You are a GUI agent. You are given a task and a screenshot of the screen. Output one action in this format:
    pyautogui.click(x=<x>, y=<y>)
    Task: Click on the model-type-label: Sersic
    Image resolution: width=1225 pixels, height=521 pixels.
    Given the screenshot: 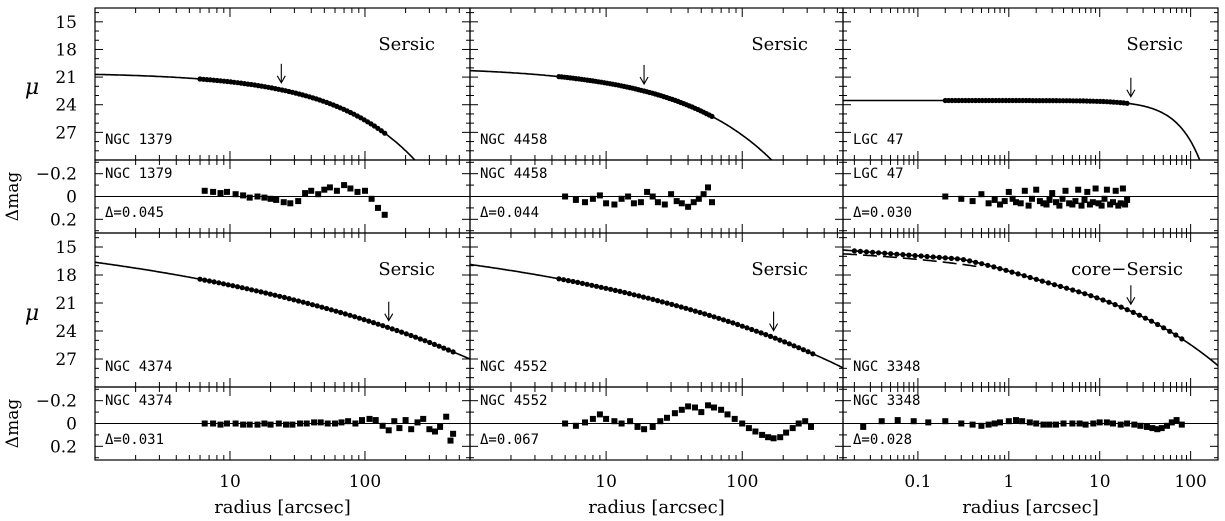 What is the action you would take?
    pyautogui.click(x=779, y=269)
    